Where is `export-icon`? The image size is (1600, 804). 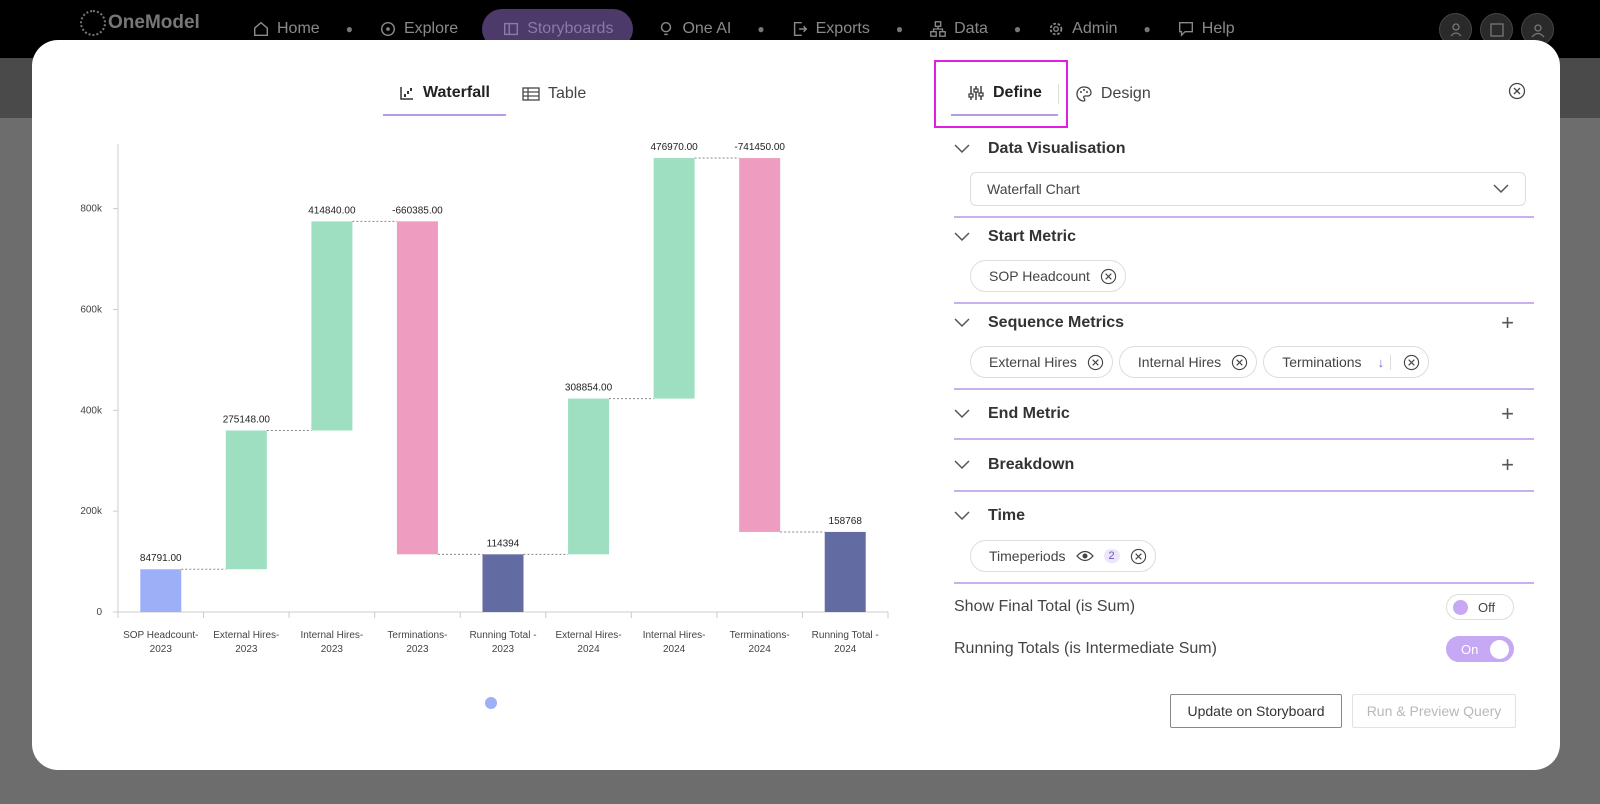
export-icon is located at coordinates (800, 29).